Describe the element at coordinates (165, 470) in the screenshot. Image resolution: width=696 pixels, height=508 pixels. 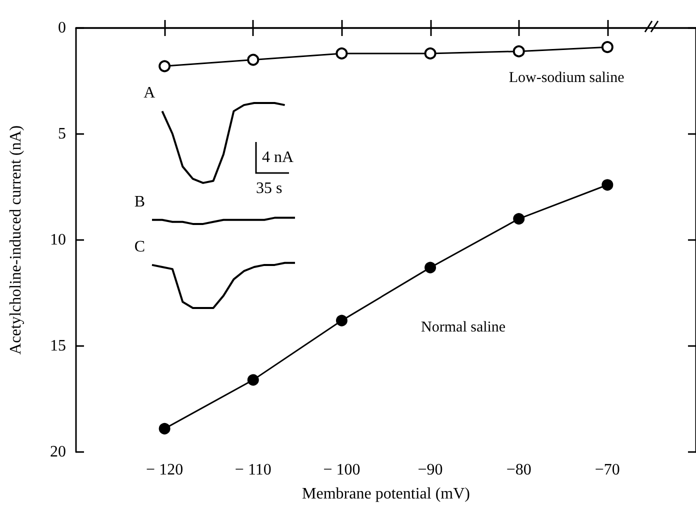
I see `x-tick-label: − 120` at that location.